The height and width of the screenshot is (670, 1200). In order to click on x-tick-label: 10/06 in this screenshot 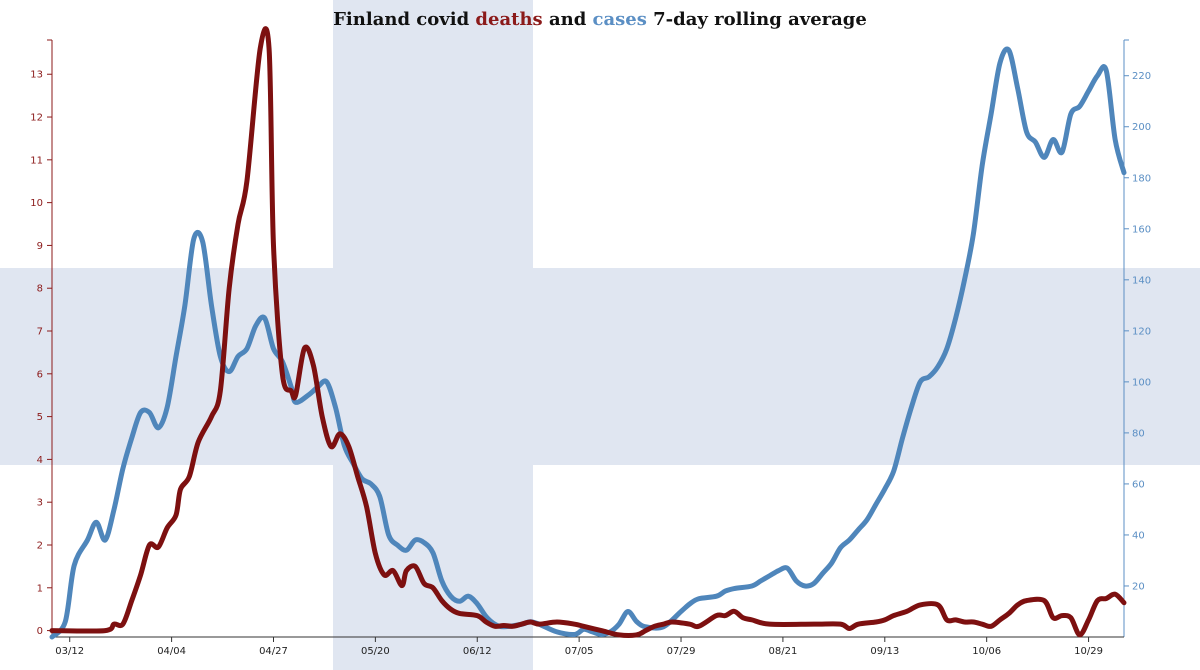, I will do `click(986, 651)`.